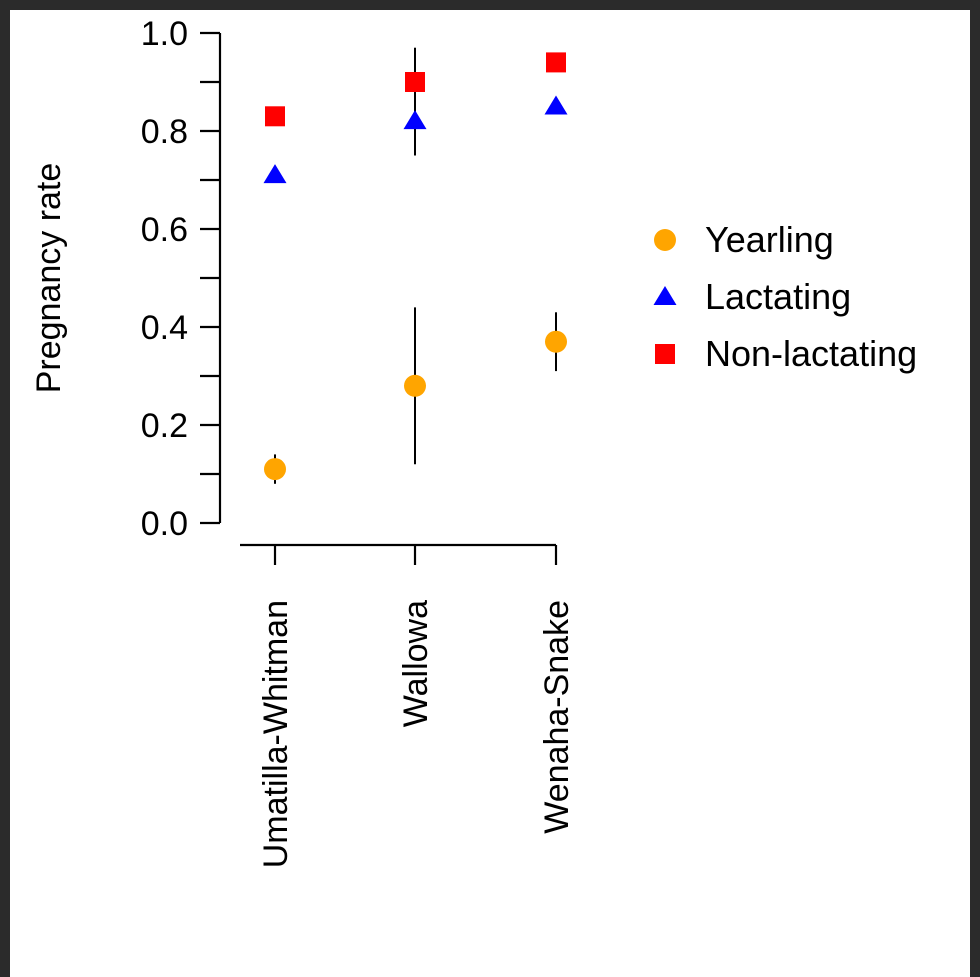 Image resolution: width=980 pixels, height=977 pixels. What do you see at coordinates (557, 717) in the screenshot?
I see `x-tick-label: Wenaha-Snake` at bounding box center [557, 717].